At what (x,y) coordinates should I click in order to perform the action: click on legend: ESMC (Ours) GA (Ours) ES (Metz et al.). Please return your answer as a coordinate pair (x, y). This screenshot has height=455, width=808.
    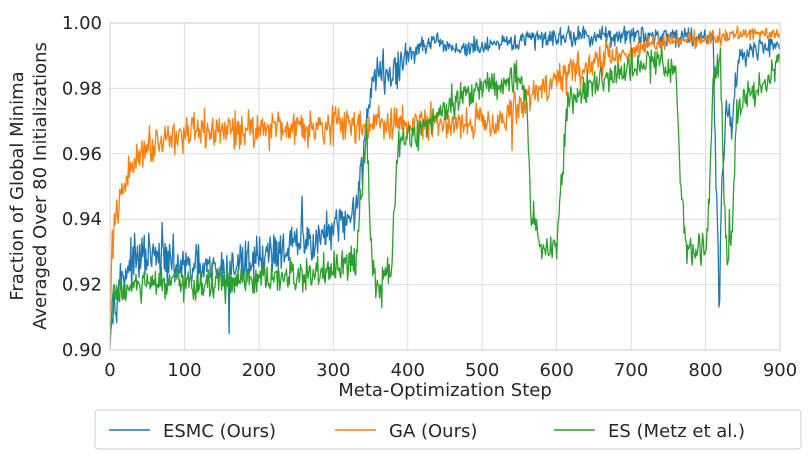
    Looking at the image, I should click on (448, 429).